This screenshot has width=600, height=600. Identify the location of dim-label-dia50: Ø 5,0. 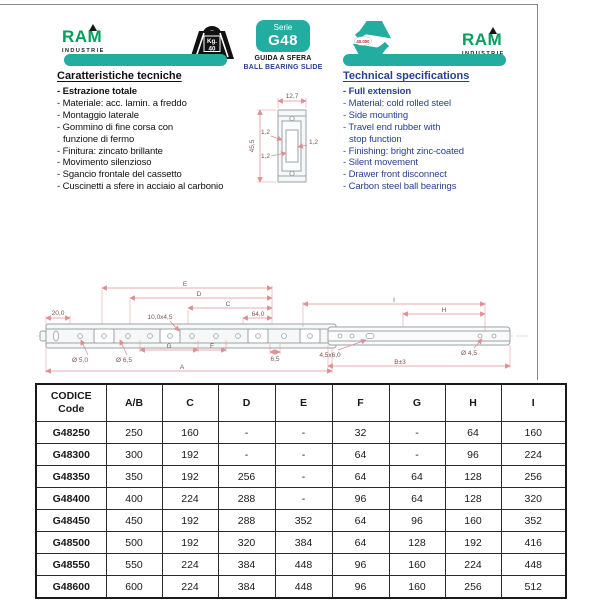
(80, 360).